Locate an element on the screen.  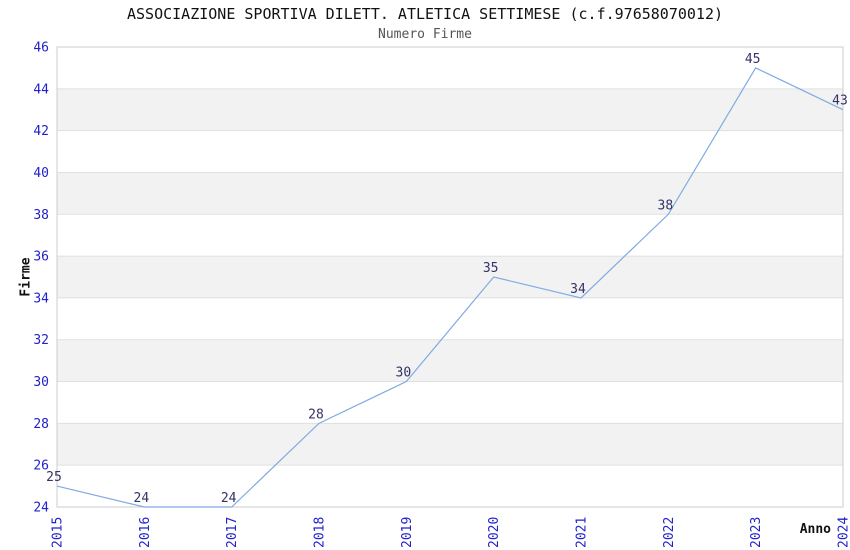
y-tick-label: 32 is located at coordinates (41, 340).